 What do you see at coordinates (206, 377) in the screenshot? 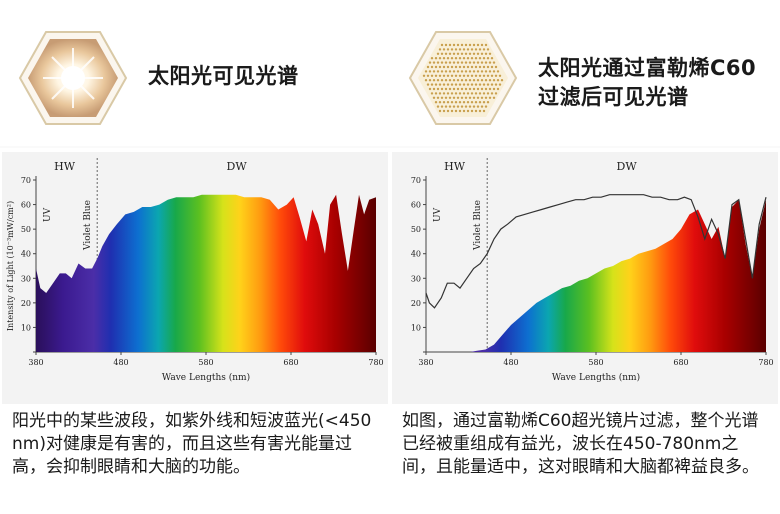
I see `x-axis-label: Wave Lengths (nm)` at bounding box center [206, 377].